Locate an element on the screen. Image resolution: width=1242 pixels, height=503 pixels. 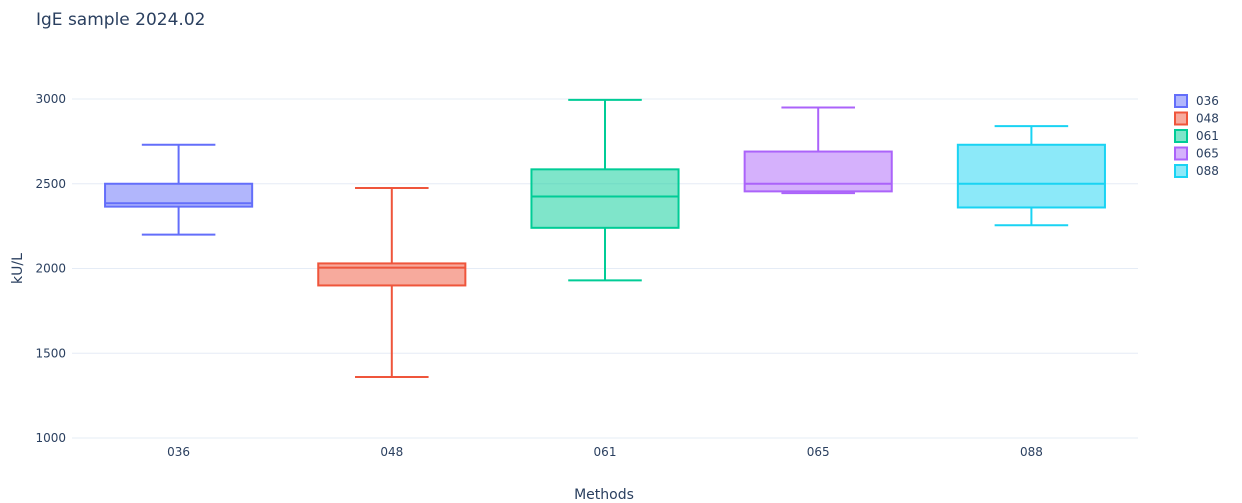
legend-label: 088 is located at coordinates (1207, 171).